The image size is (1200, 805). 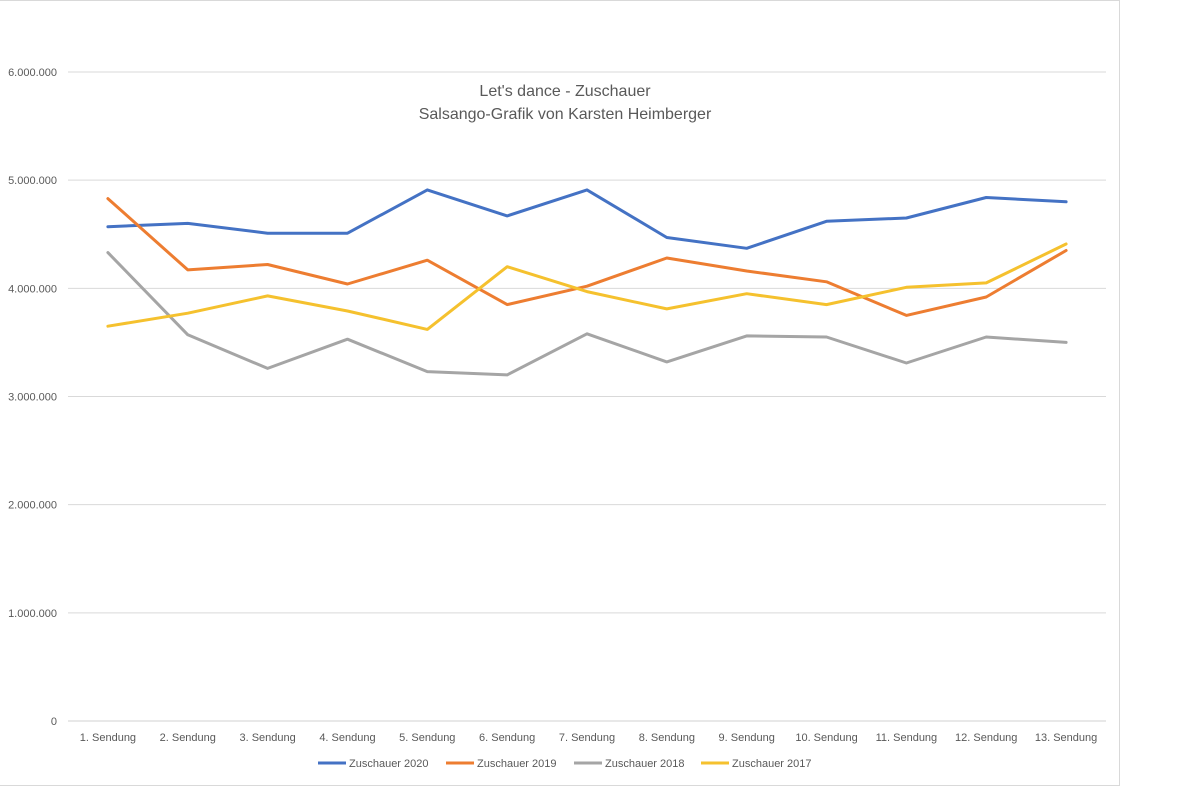 I want to click on x-tick-label: 1. Sendung, so click(x=108, y=738).